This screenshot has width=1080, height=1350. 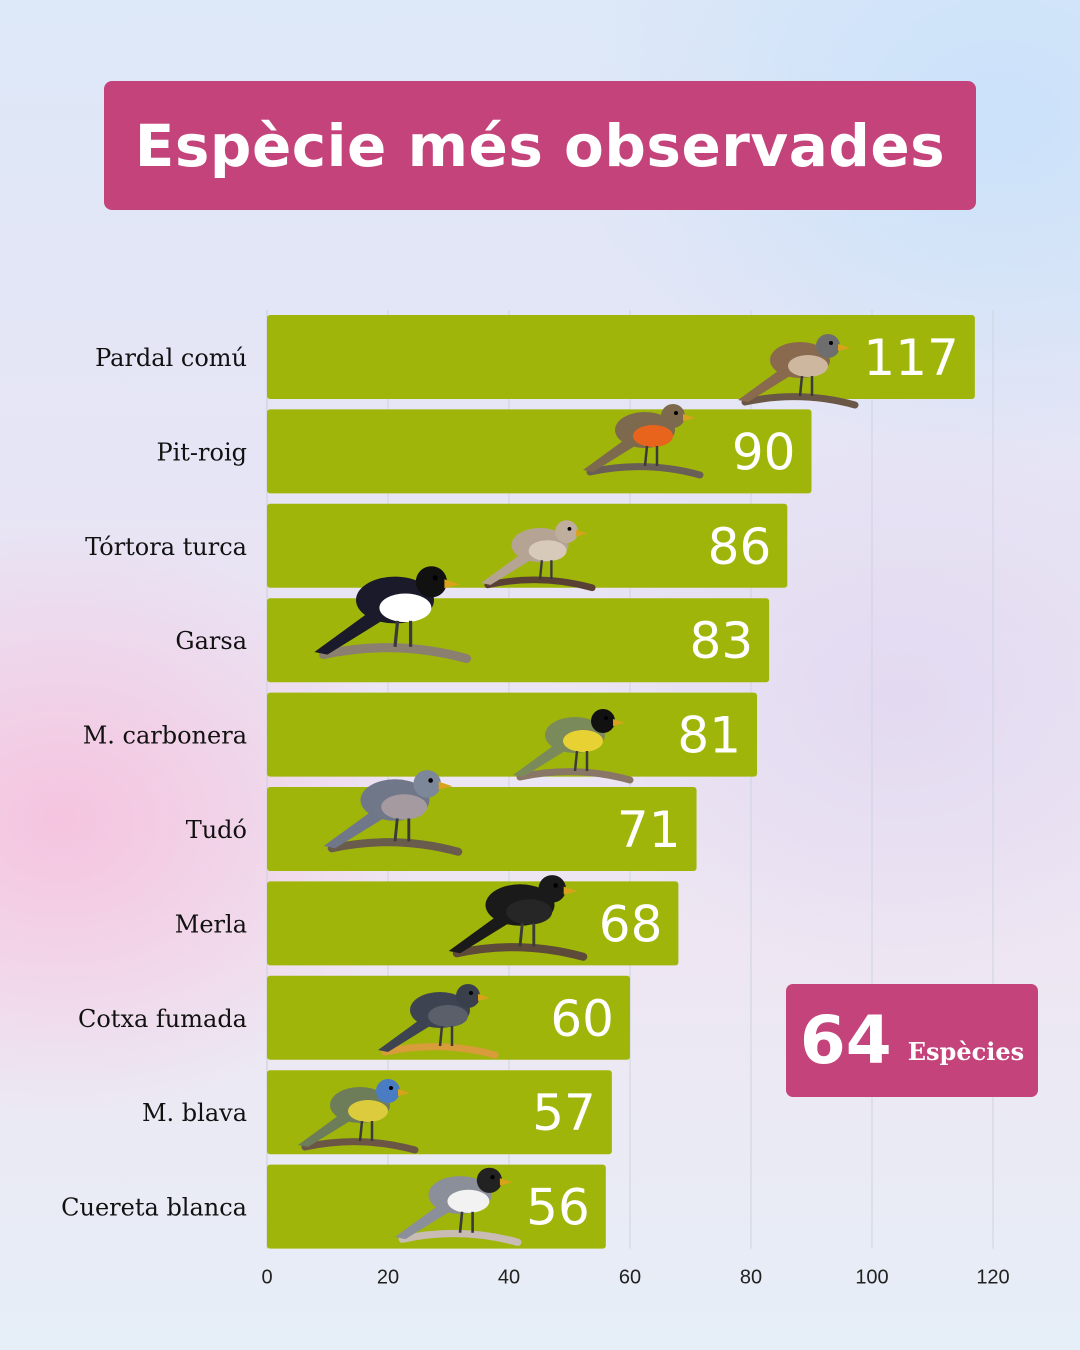 What do you see at coordinates (393, 615) in the screenshot?
I see `magpie-icon` at bounding box center [393, 615].